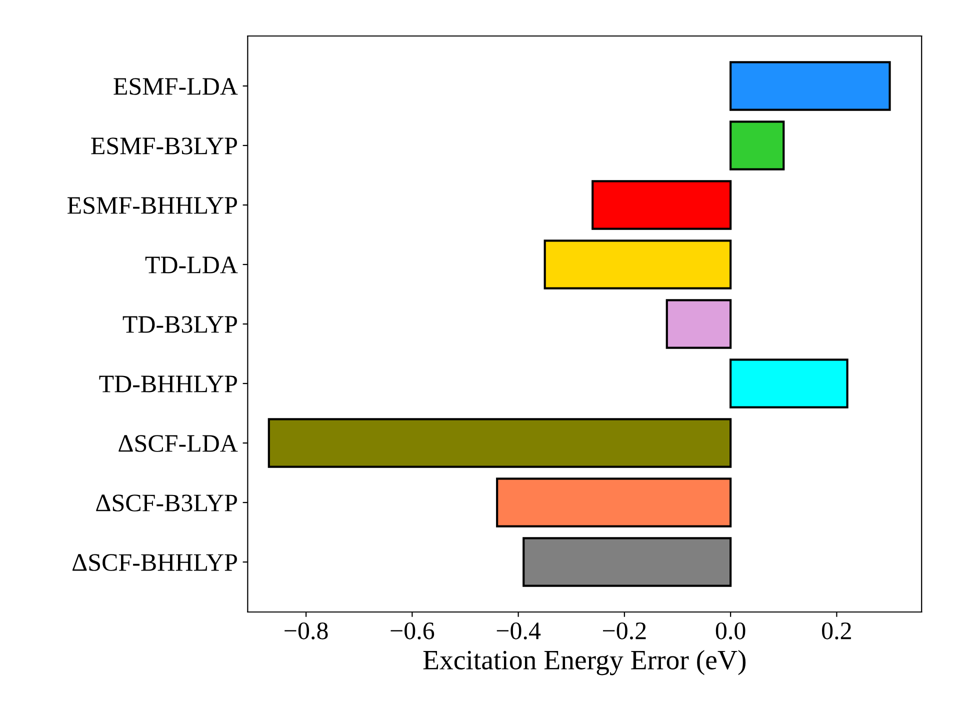 The image size is (960, 720). Describe the element at coordinates (624, 631) in the screenshot. I see `x-tick-label: −0.2` at that location.